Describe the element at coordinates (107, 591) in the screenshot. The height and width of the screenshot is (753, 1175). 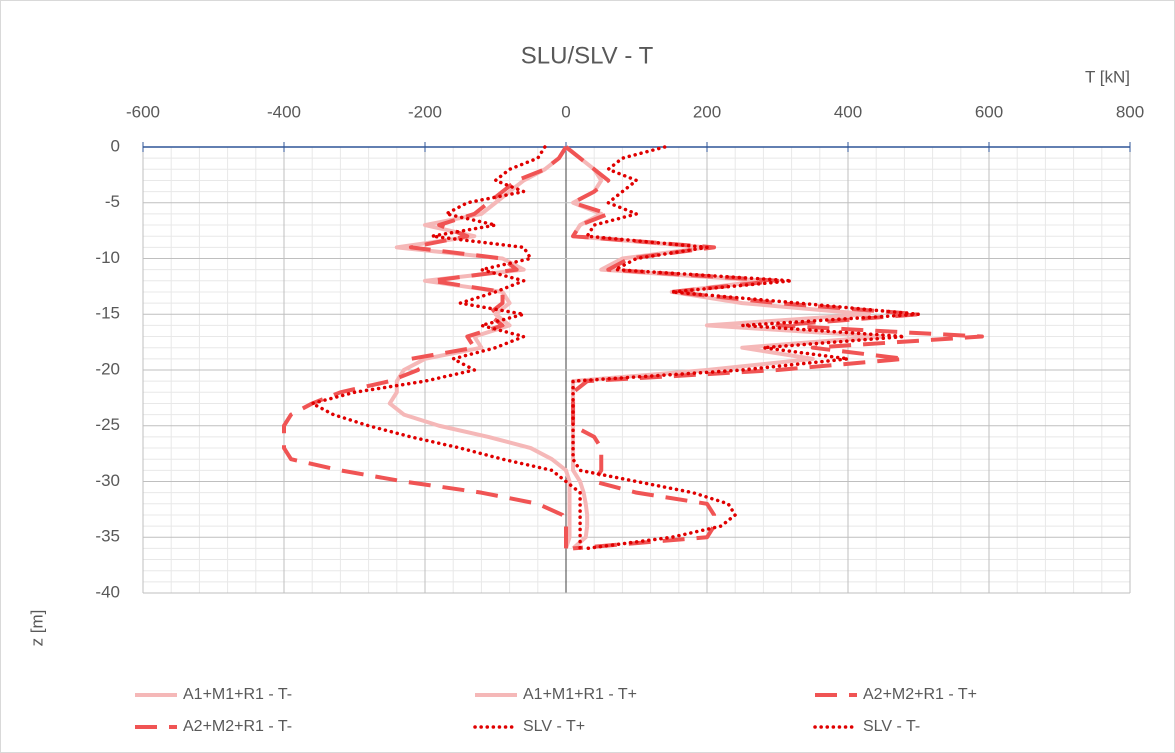
I see `y-tick-label: -40` at that location.